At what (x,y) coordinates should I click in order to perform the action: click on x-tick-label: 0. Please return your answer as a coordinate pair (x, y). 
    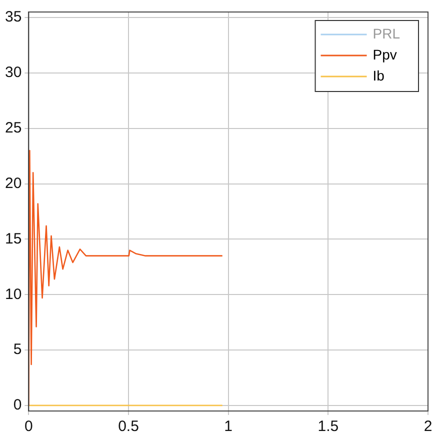
    Looking at the image, I should click on (28, 427).